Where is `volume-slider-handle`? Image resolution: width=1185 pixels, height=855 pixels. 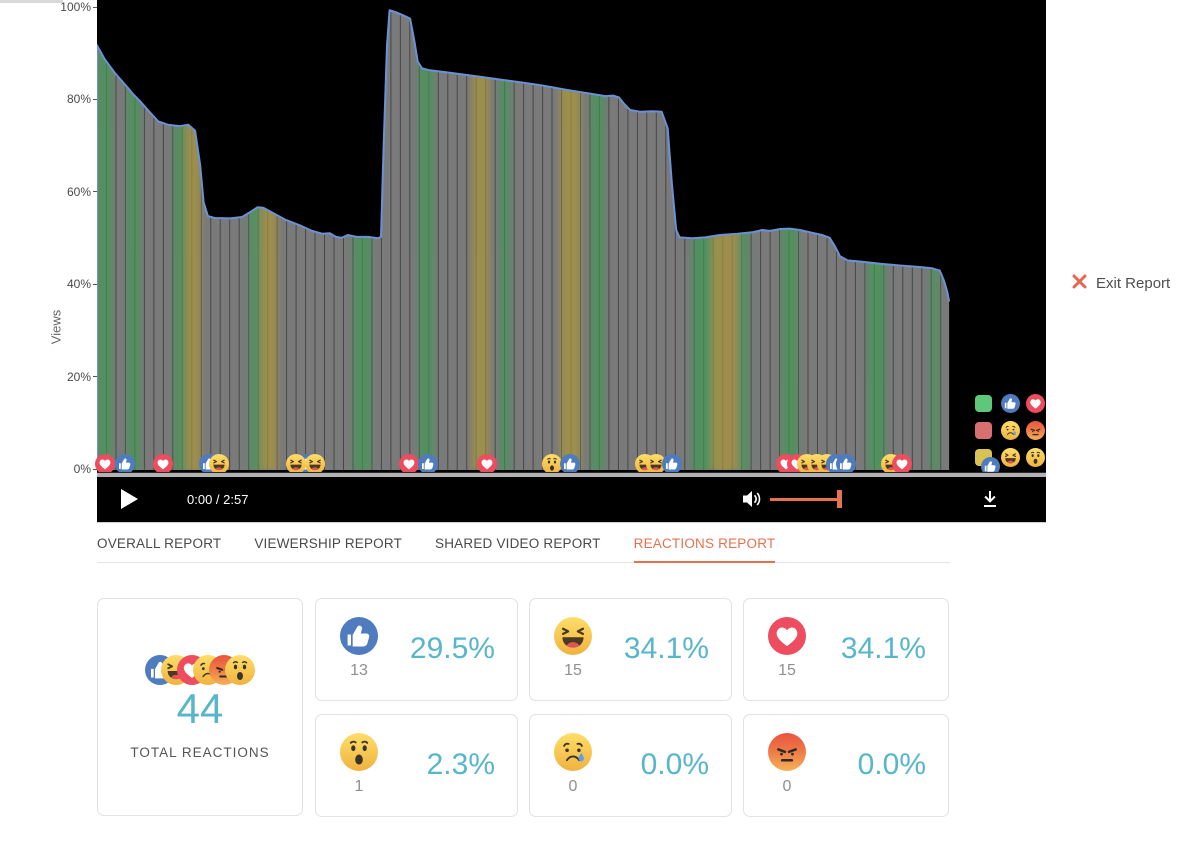
volume-slider-handle is located at coordinates (839, 499).